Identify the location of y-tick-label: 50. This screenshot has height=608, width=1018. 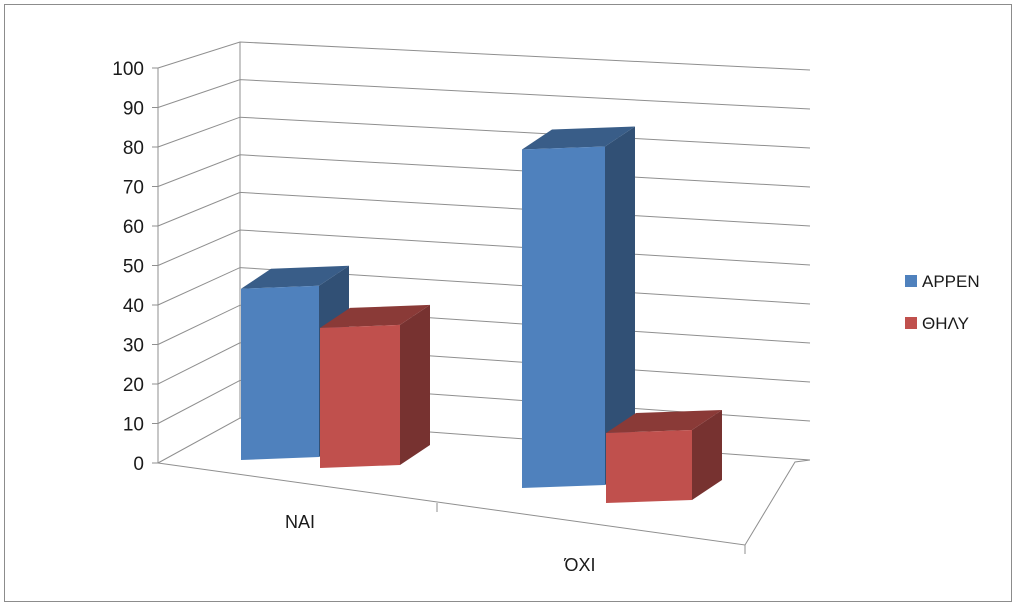
(133, 267).